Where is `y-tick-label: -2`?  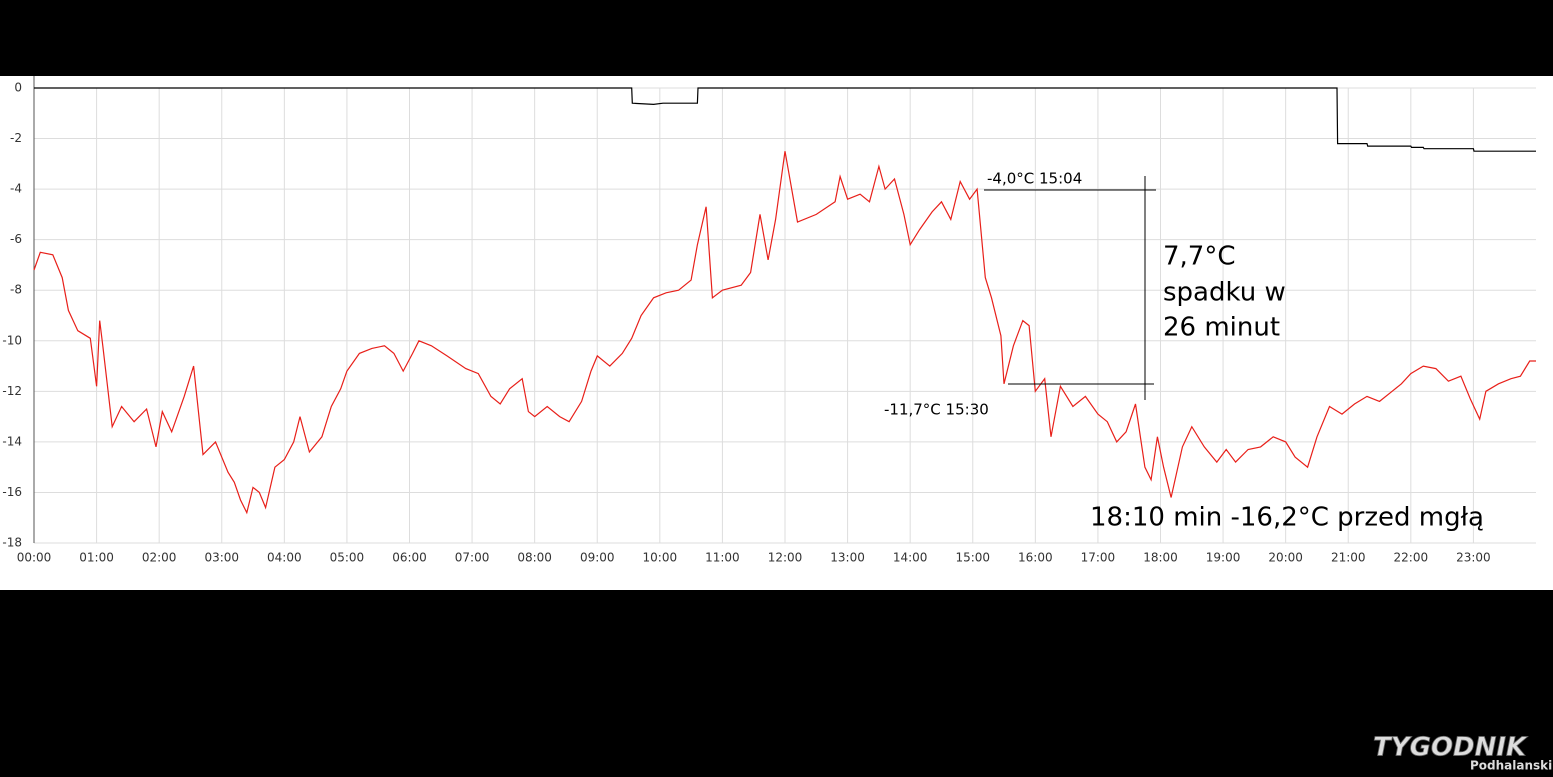
y-tick-label: -2 is located at coordinates (16, 138).